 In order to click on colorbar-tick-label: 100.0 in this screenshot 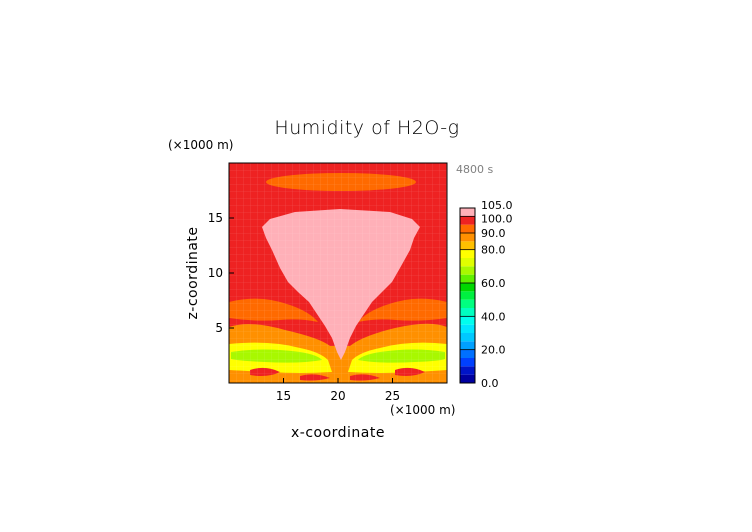, I will do `click(497, 218)`.